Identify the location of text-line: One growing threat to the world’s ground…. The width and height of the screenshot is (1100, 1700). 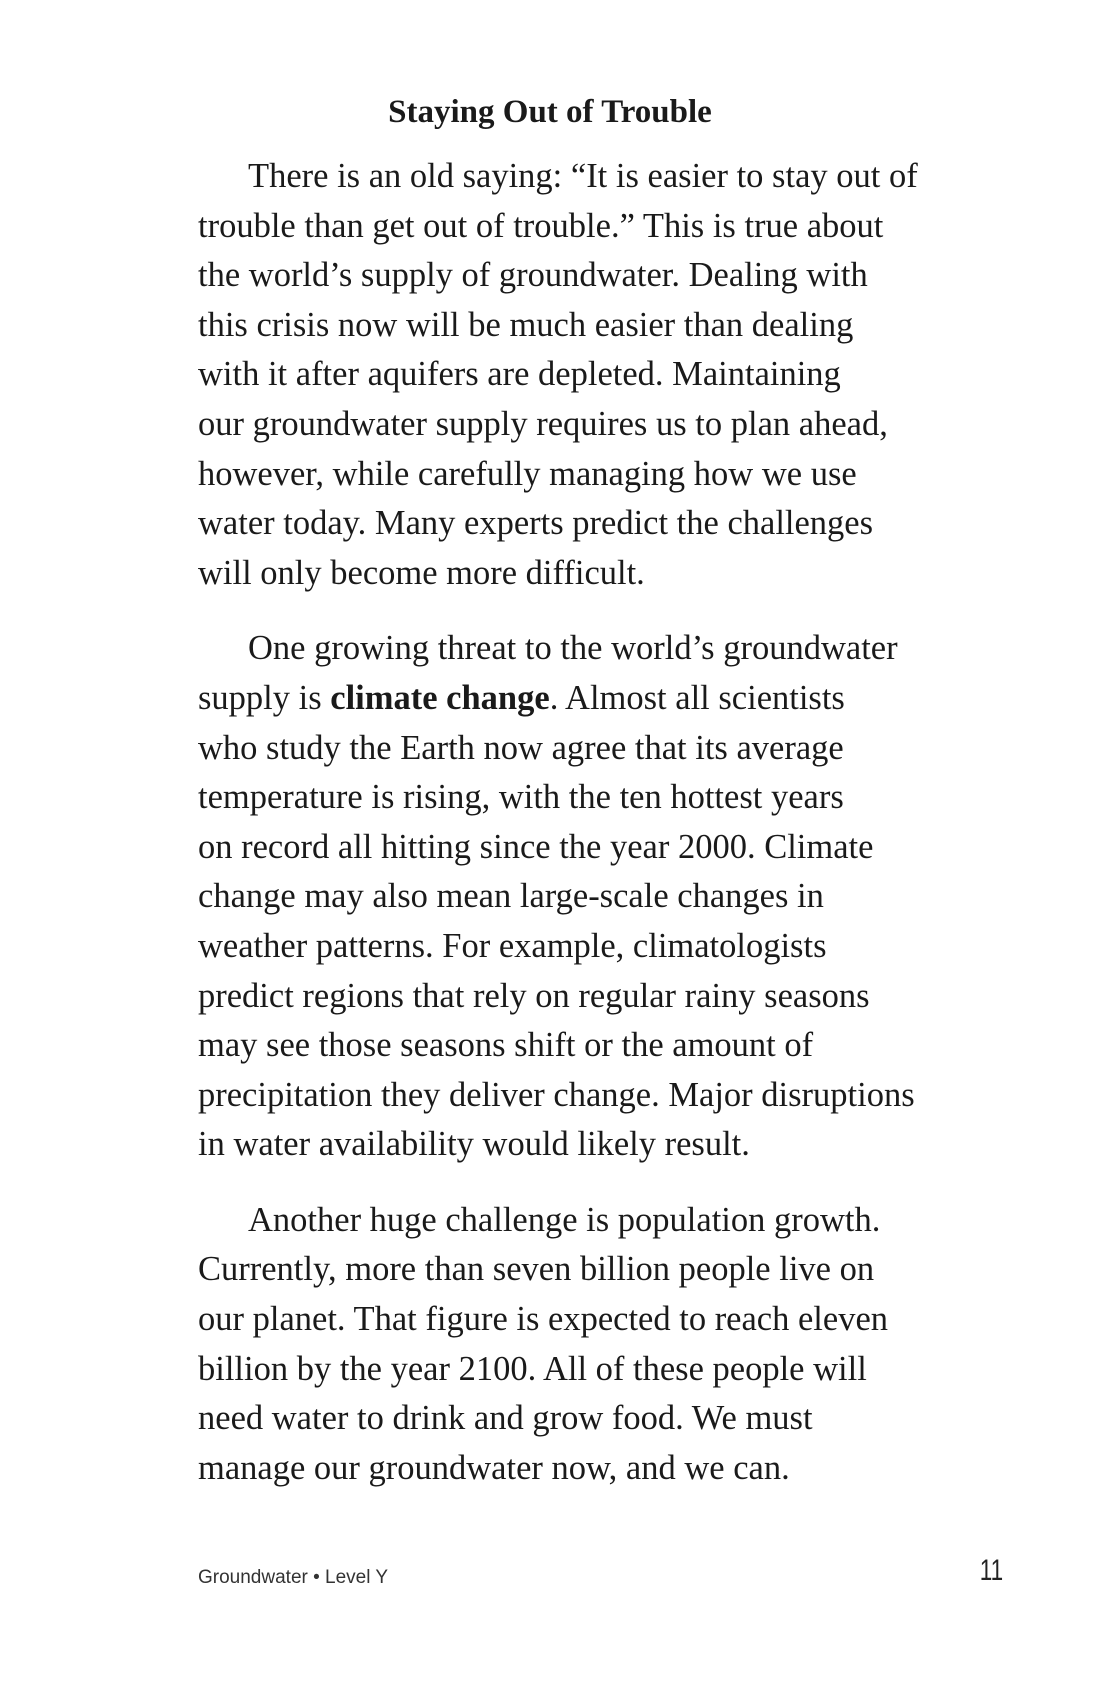
(573, 648).